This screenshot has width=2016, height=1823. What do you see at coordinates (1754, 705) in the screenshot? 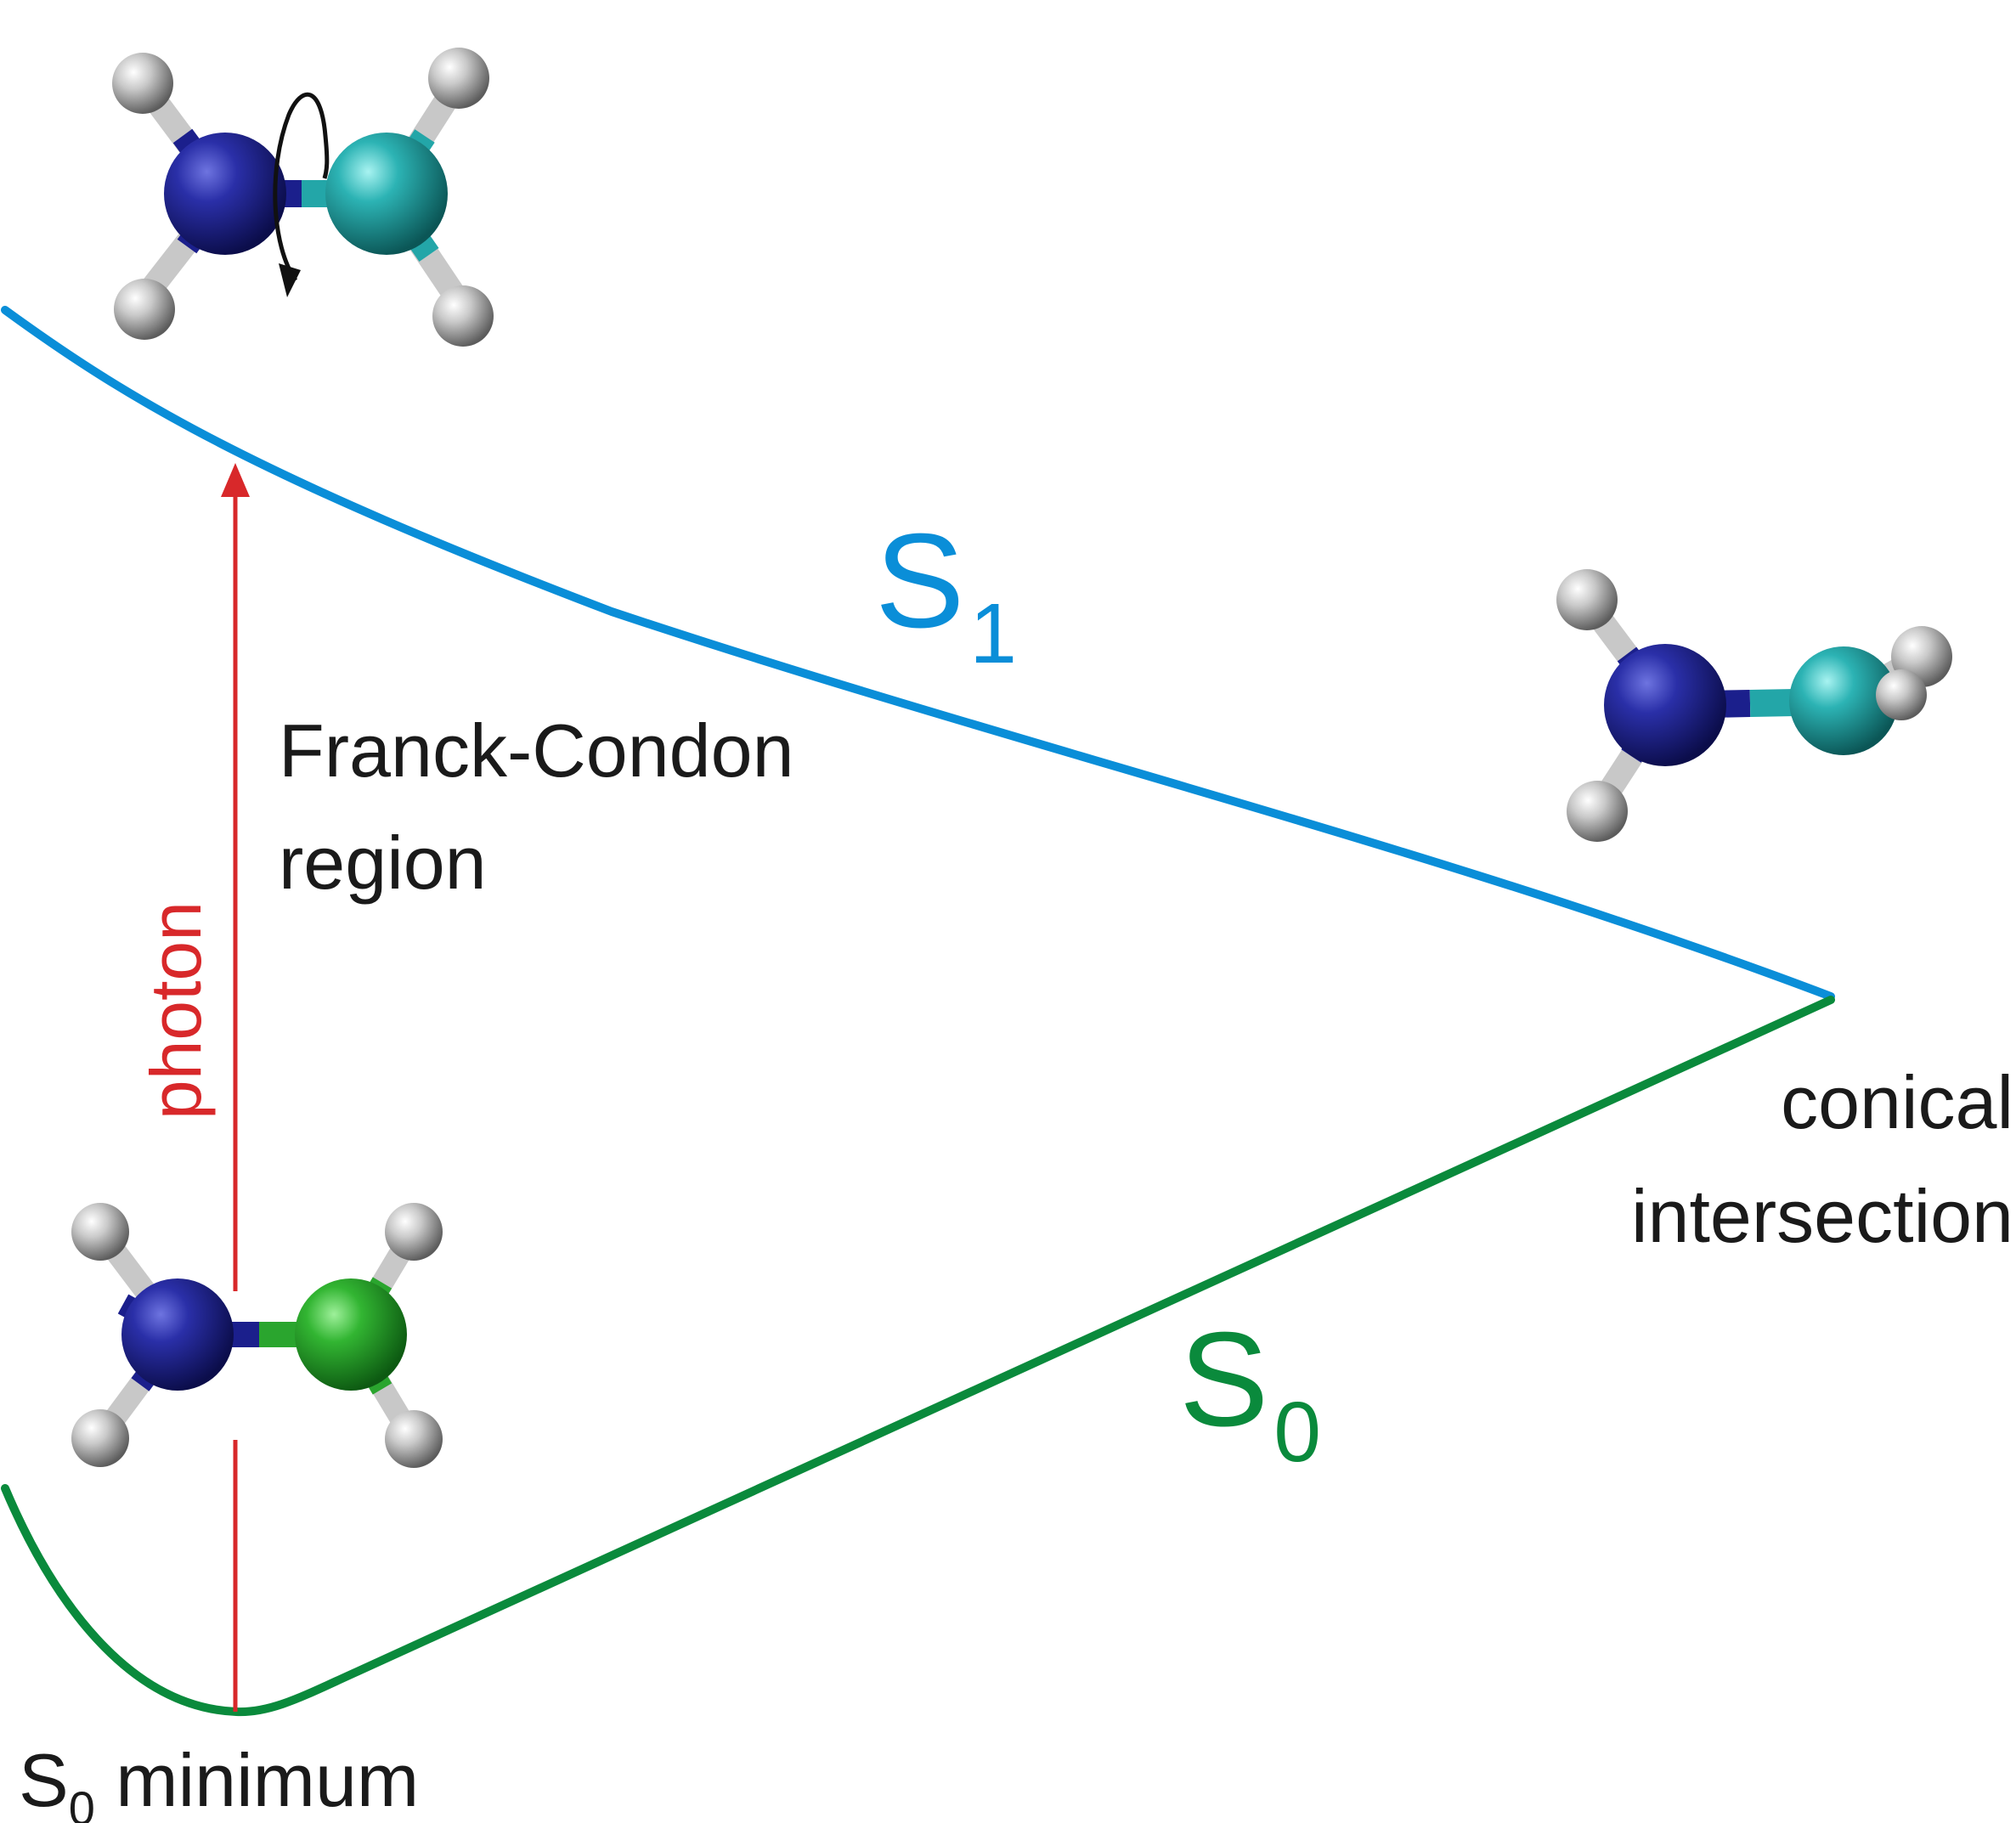
I see `conical-intersection-molecule` at bounding box center [1754, 705].